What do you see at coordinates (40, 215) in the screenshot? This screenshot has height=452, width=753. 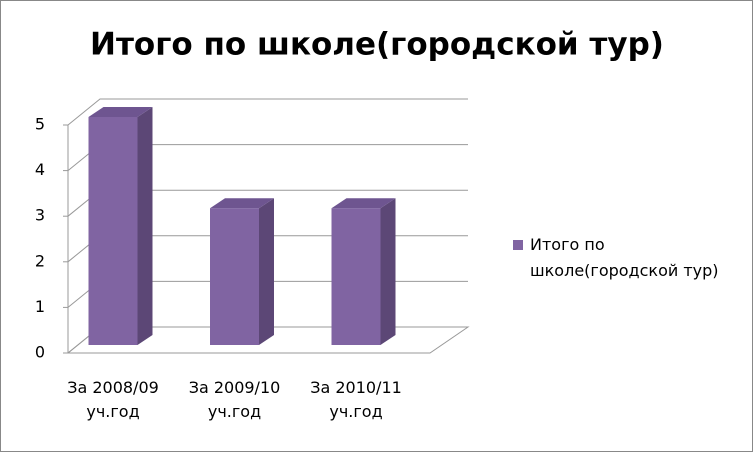 I see `y-tick-label: 3` at bounding box center [40, 215].